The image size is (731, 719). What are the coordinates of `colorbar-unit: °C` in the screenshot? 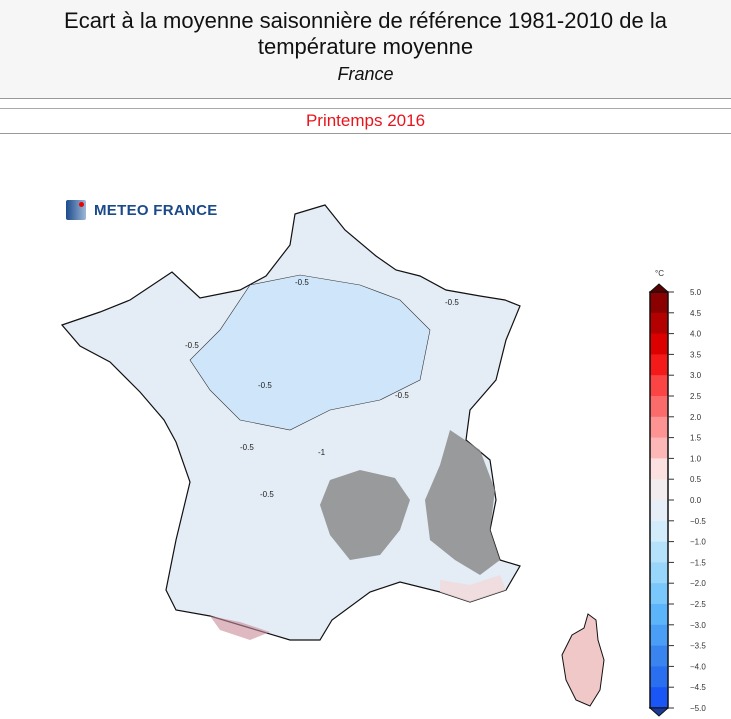 It's located at (659, 273).